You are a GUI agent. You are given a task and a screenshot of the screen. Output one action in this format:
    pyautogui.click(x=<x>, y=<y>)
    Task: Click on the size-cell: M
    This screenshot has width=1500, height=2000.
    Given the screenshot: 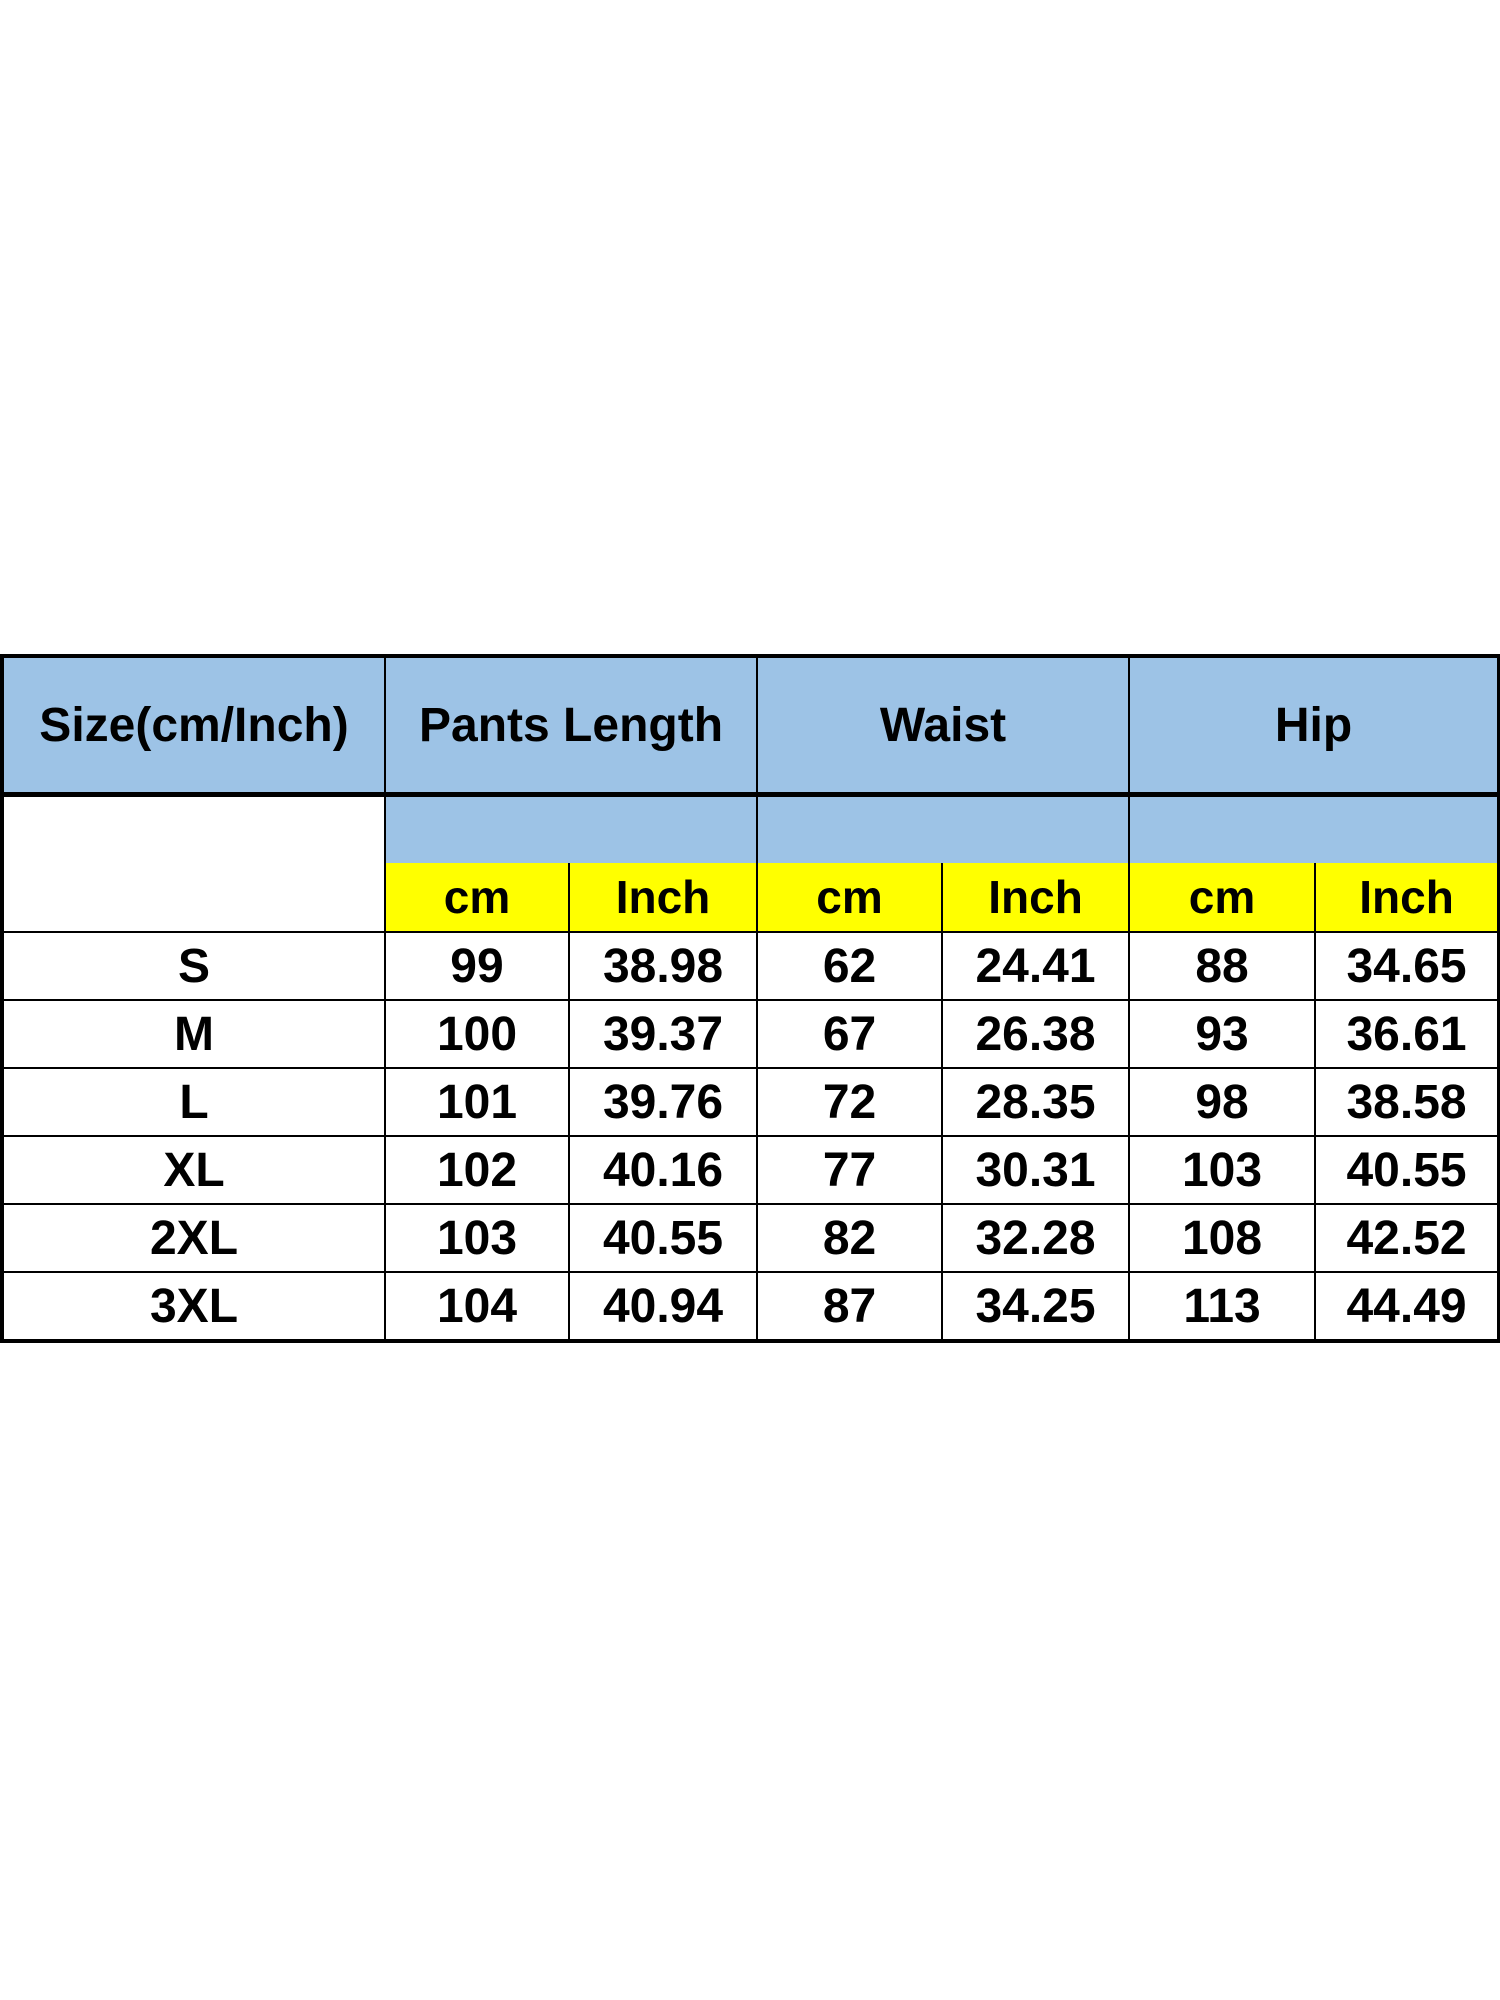 What is the action you would take?
    pyautogui.click(x=193, y=1034)
    